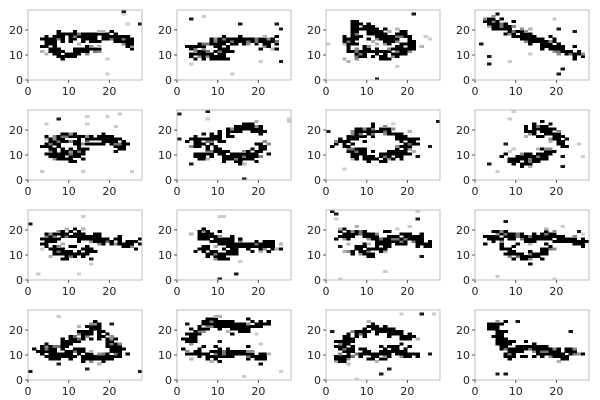 The height and width of the screenshot is (400, 600). What do you see at coordinates (234, 145) in the screenshot?
I see `panel-image` at bounding box center [234, 145].